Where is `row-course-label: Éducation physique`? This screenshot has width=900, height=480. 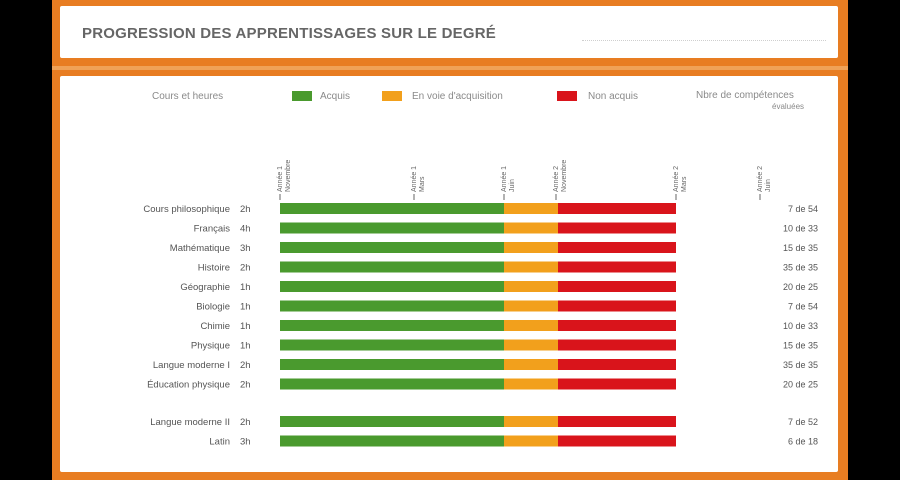 row-course-label: Éducation physique is located at coordinates (188, 385).